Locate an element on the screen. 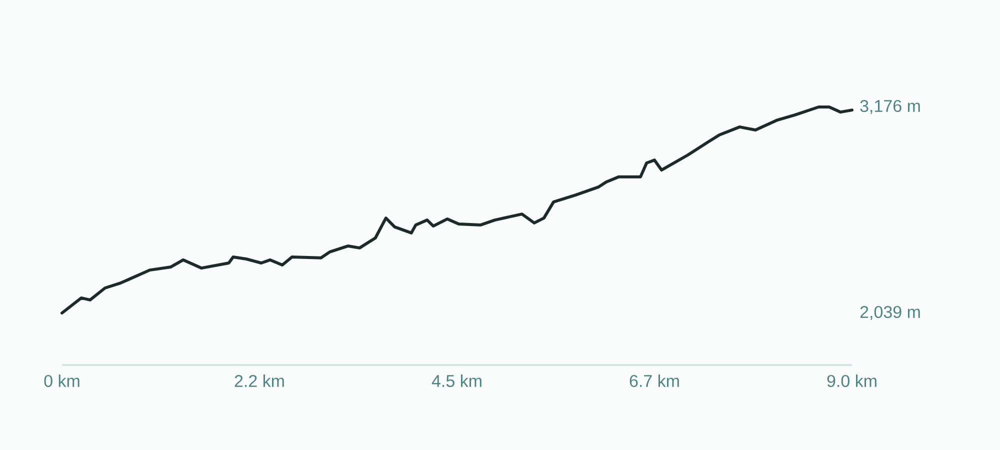 The width and height of the screenshot is (1000, 450). x-tick-label: 6.7 km is located at coordinates (654, 381).